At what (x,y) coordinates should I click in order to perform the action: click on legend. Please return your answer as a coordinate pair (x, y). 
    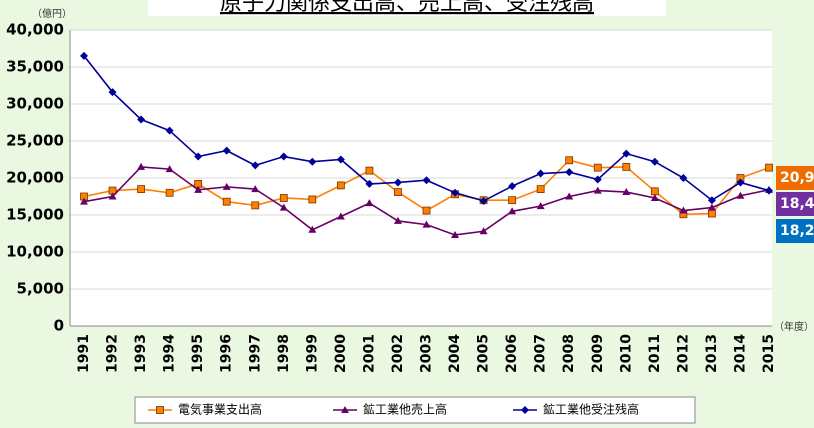
    Looking at the image, I should click on (415, 410).